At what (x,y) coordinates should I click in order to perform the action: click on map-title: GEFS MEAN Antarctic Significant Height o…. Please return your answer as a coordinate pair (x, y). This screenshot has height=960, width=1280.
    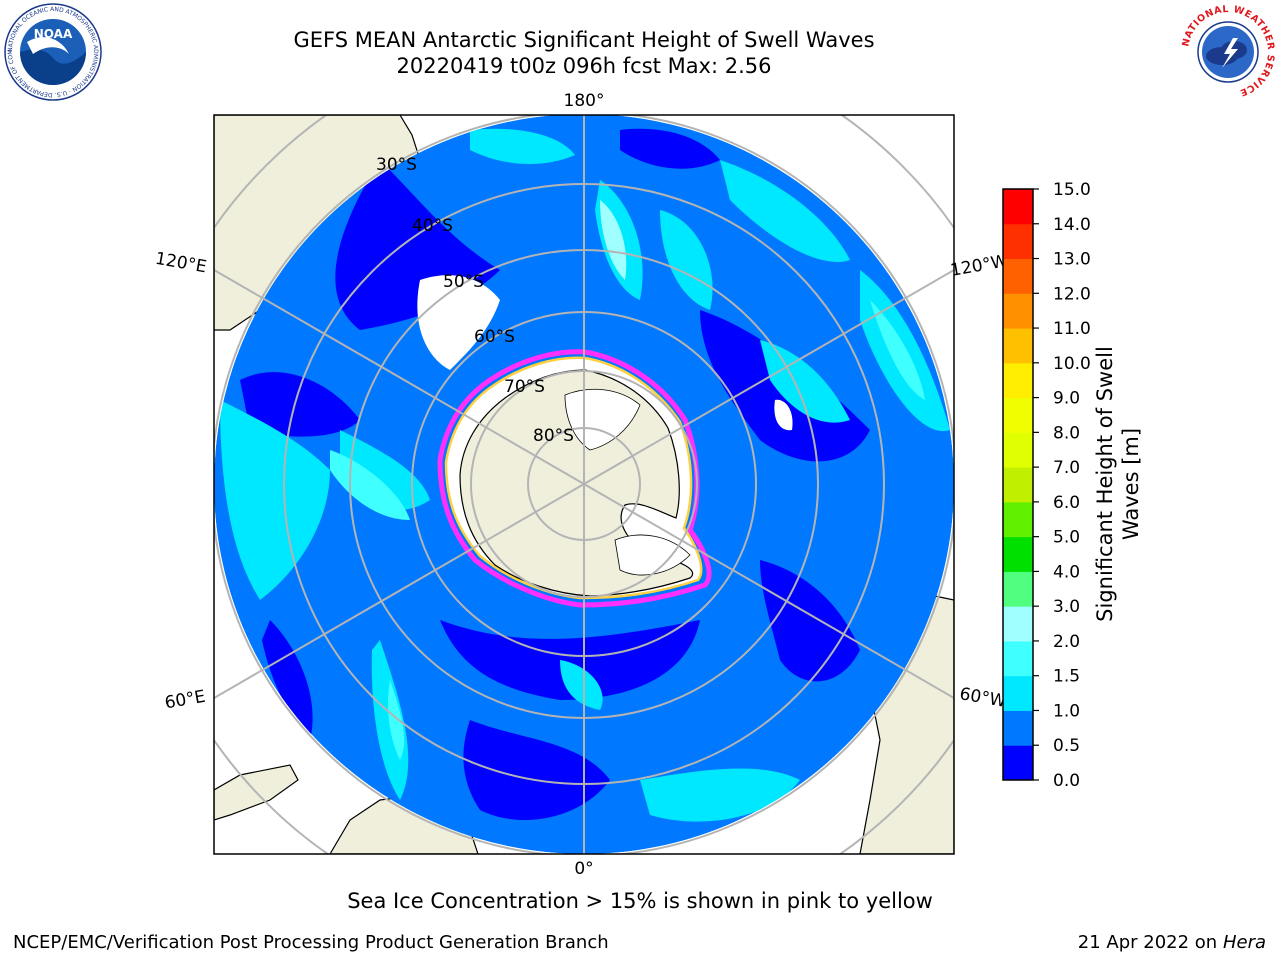
    Looking at the image, I should click on (584, 40).